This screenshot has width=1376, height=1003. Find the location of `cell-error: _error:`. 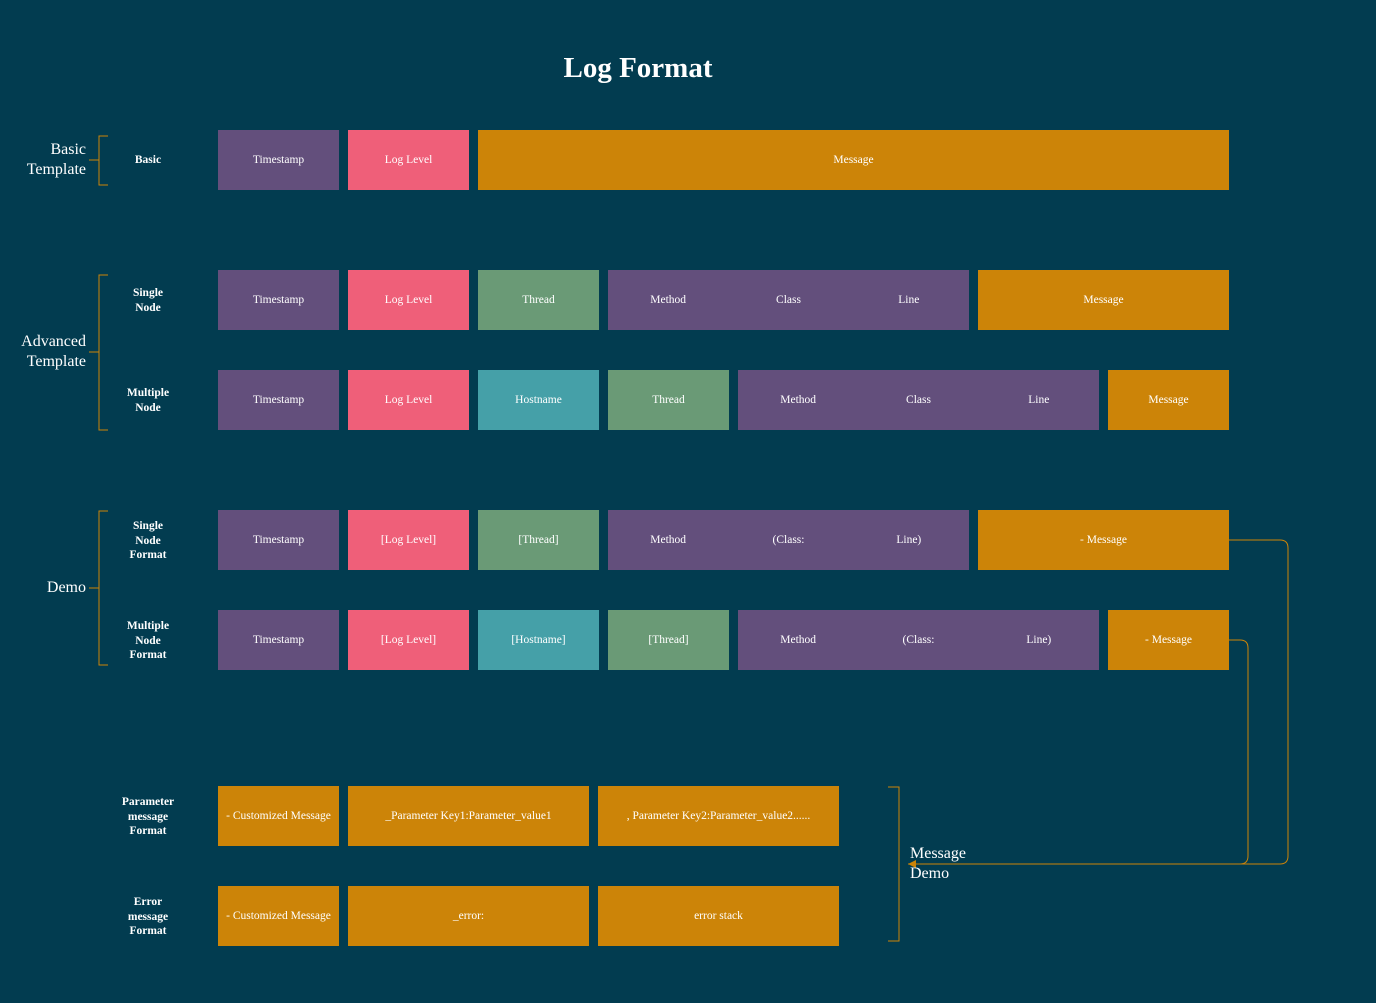

cell-error: _error: is located at coordinates (468, 916).